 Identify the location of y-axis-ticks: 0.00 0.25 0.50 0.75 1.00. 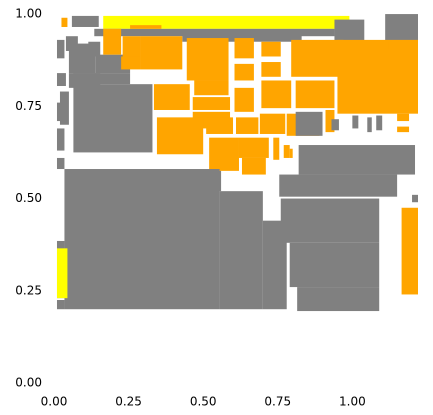
(28, 198).